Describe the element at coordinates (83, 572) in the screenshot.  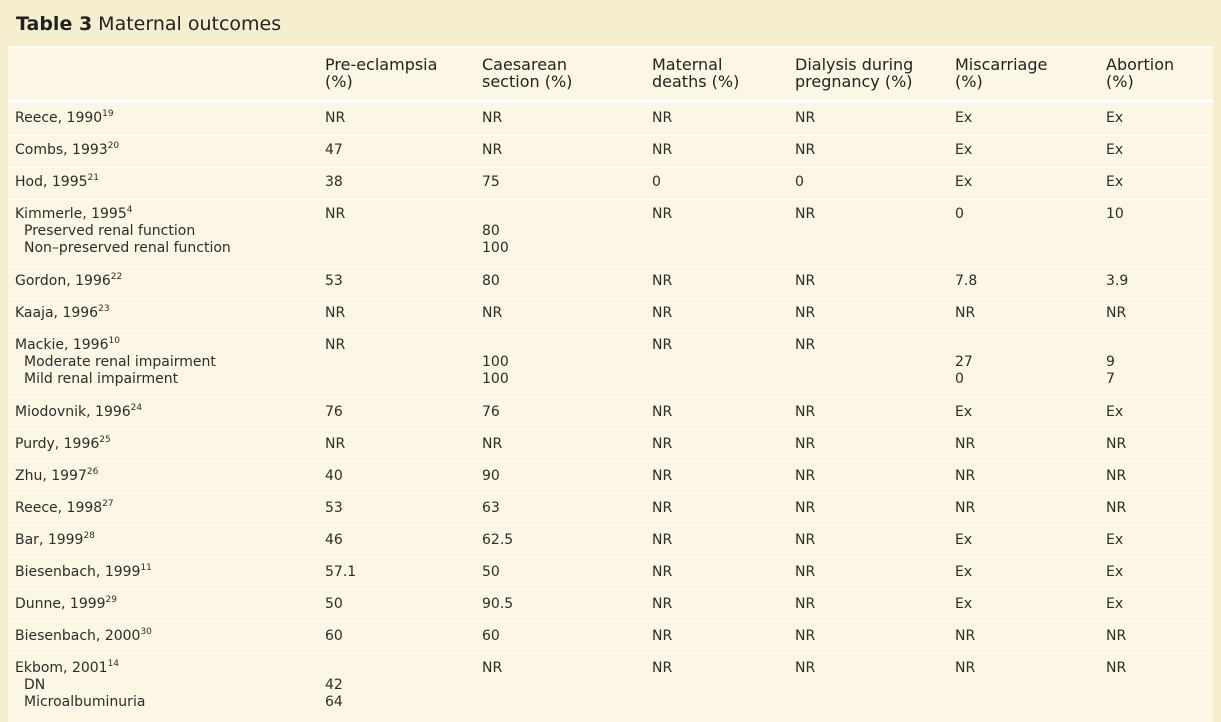
I see `study-name: Biesenbach, 199911` at that location.